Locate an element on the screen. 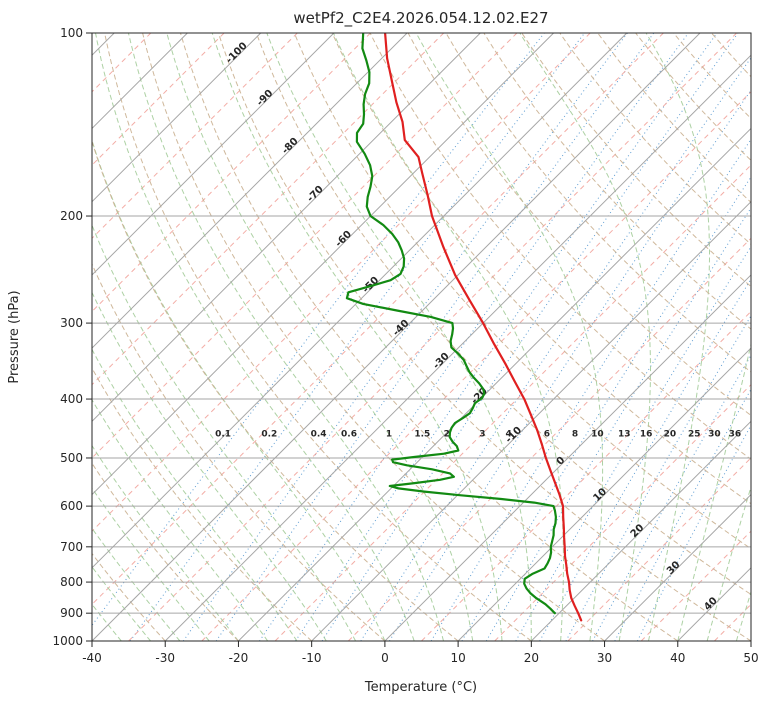  mixing-ratio-label: 0.2 is located at coordinates (269, 435).